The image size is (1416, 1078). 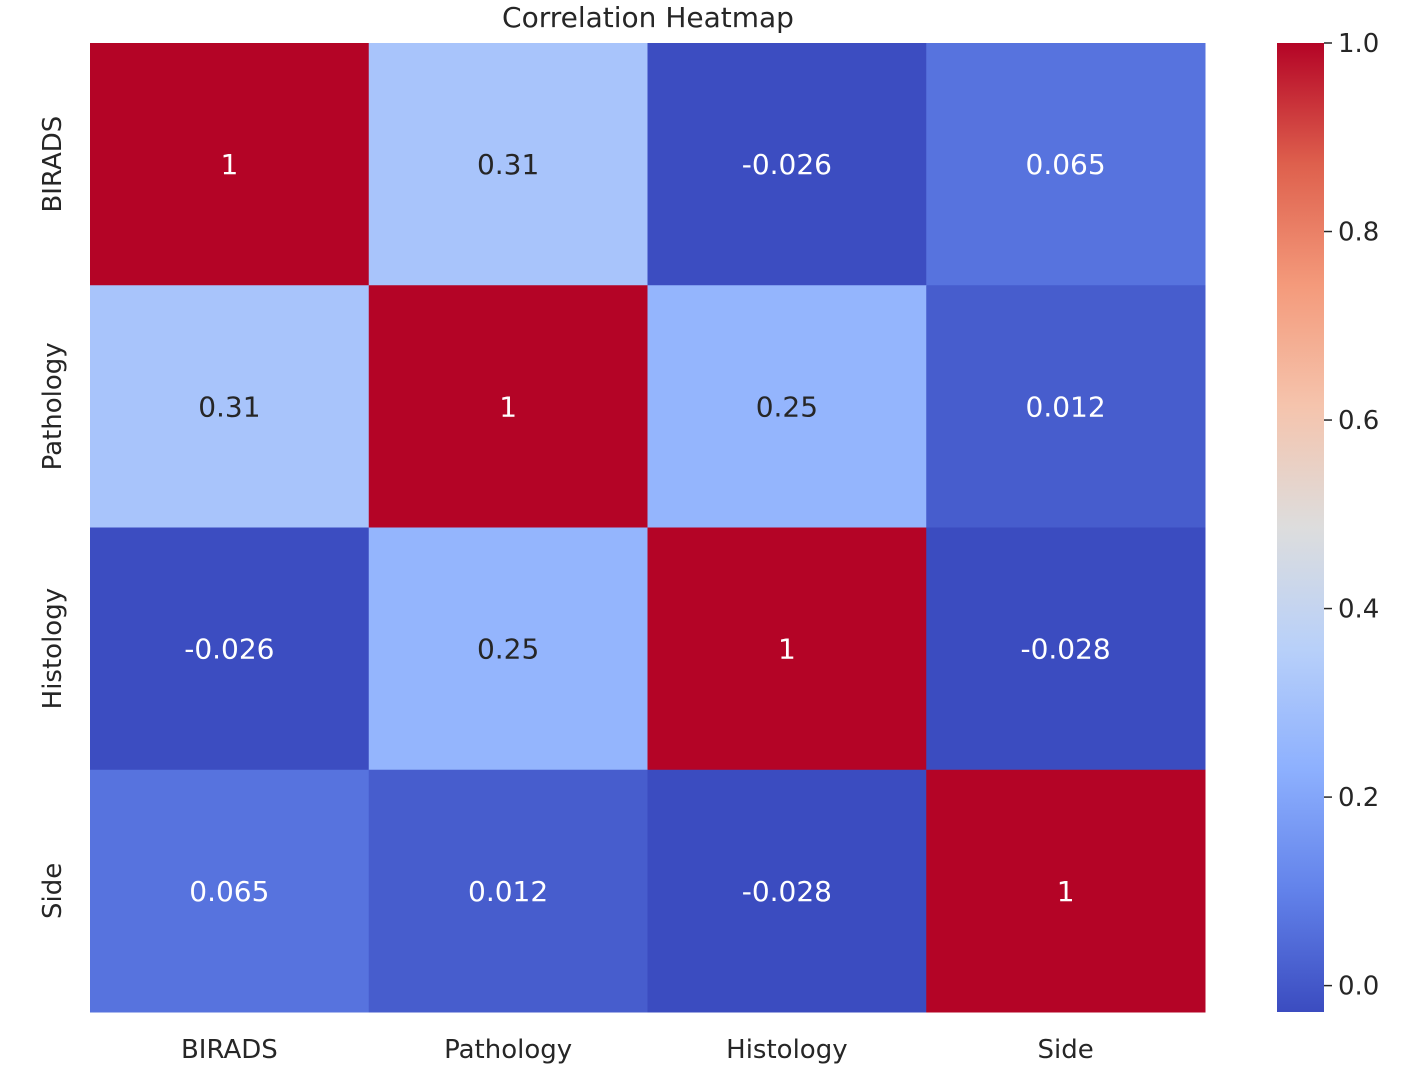 What do you see at coordinates (1358, 987) in the screenshot?
I see `colorbar-tick-label: 0.0` at bounding box center [1358, 987].